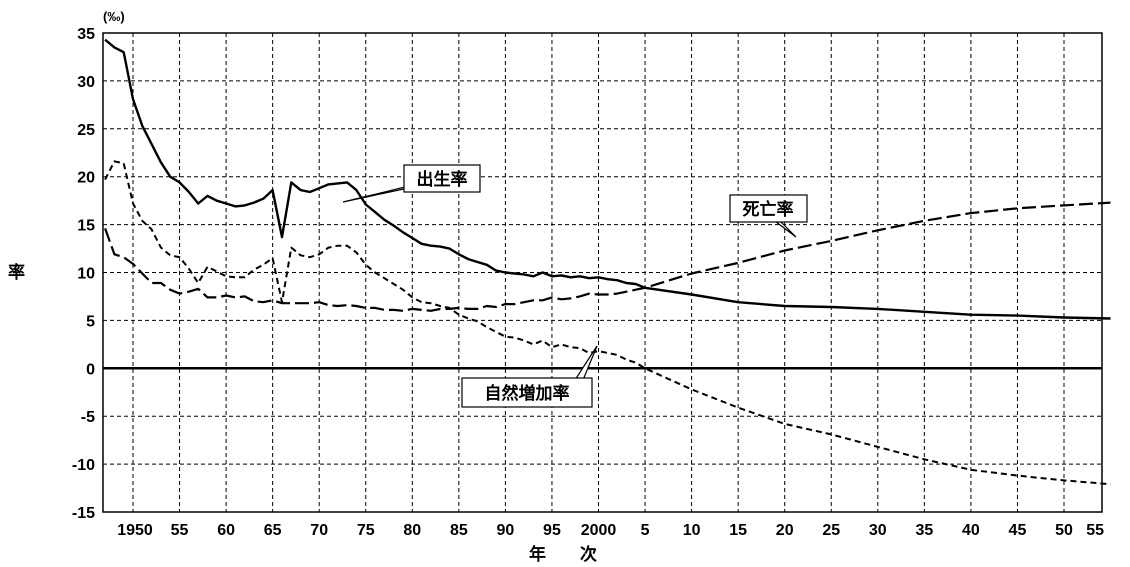  Describe the element at coordinates (86, 178) in the screenshot. I see `y-tick-label: 20` at that location.